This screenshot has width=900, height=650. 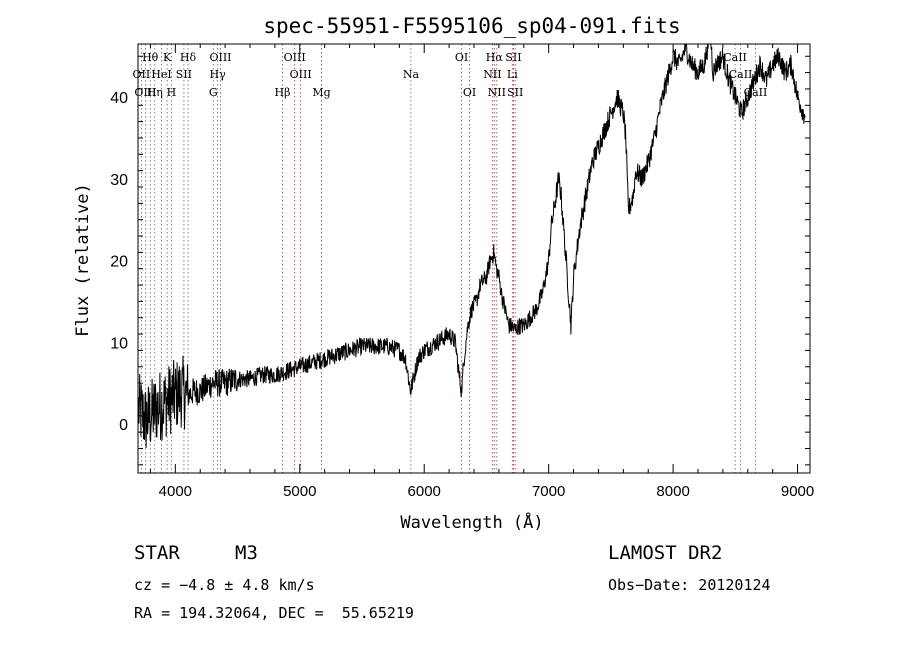 I want to click on line-label-hη: Hη, so click(x=155, y=92).